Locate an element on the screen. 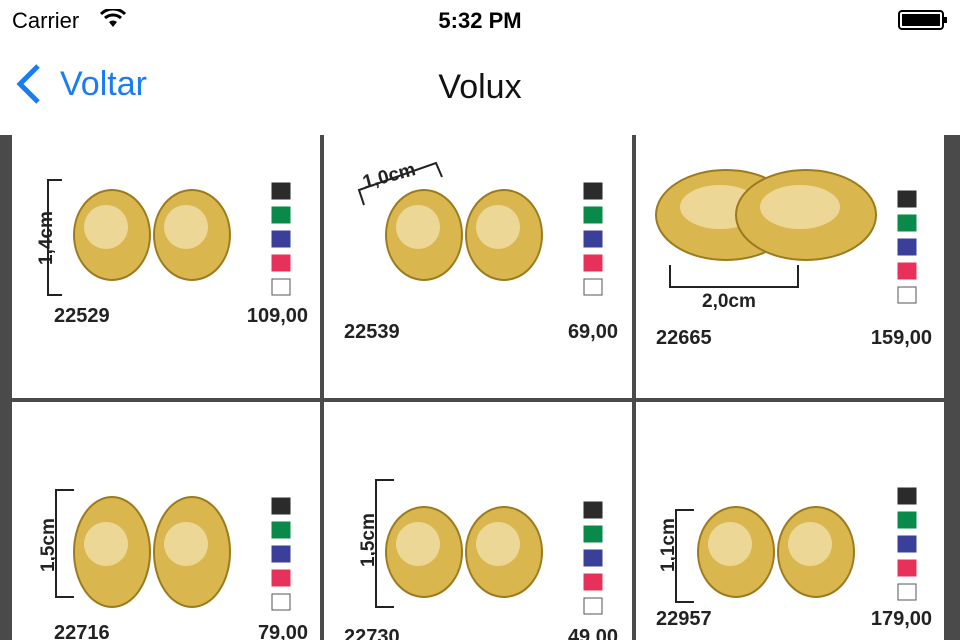 The height and width of the screenshot is (640, 960). product-price: 69,00 is located at coordinates (592, 332).